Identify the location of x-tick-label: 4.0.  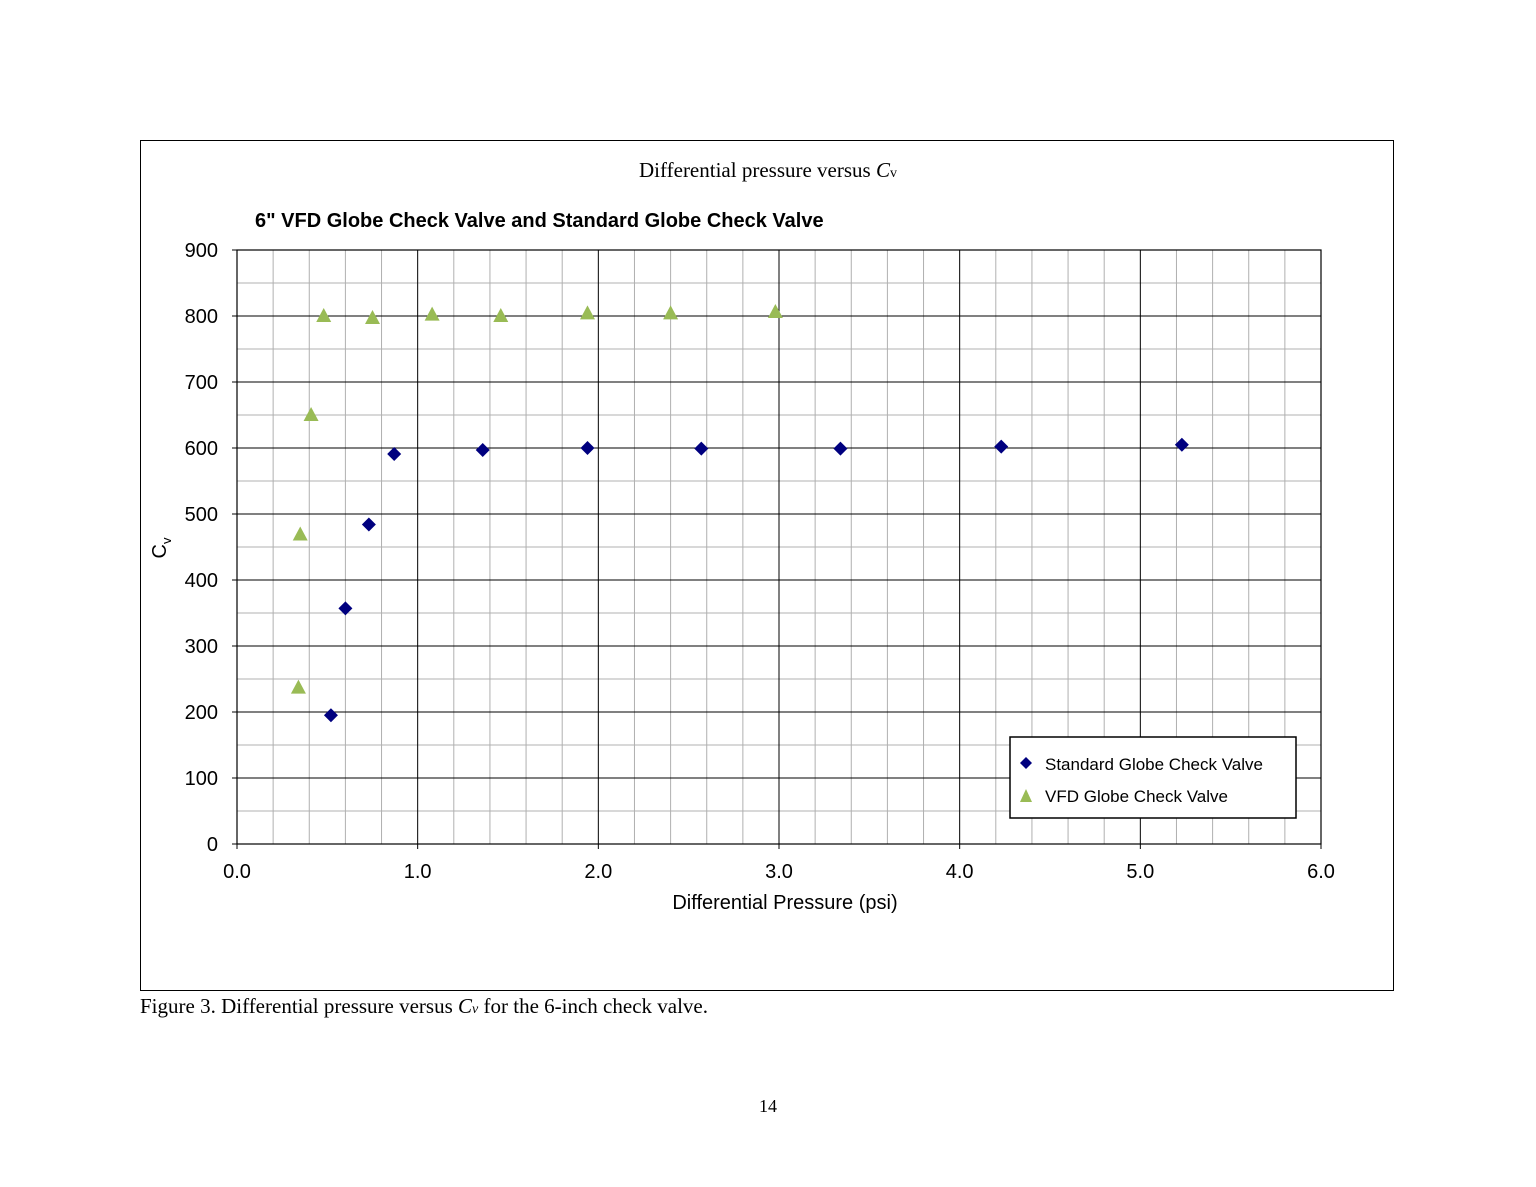
(960, 872).